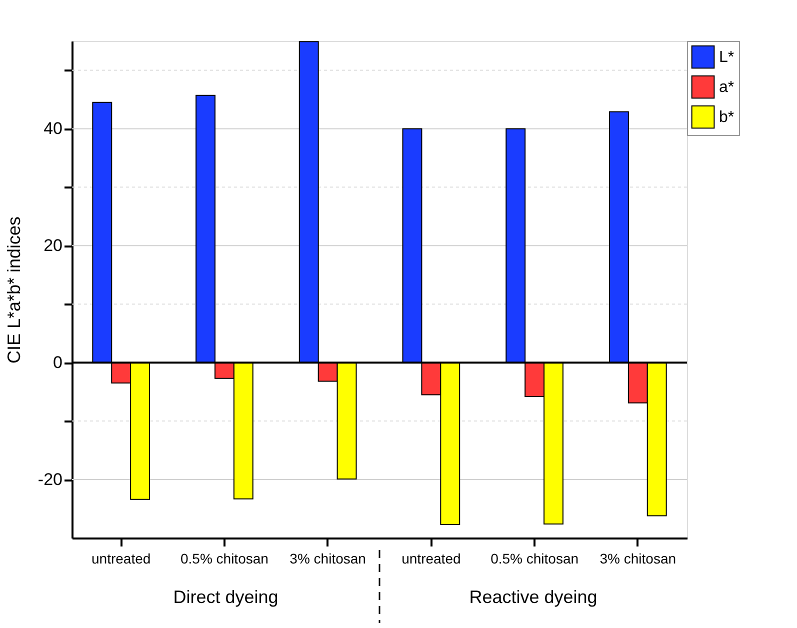  What do you see at coordinates (225, 597) in the screenshot?
I see `text: Direct dyeing` at bounding box center [225, 597].